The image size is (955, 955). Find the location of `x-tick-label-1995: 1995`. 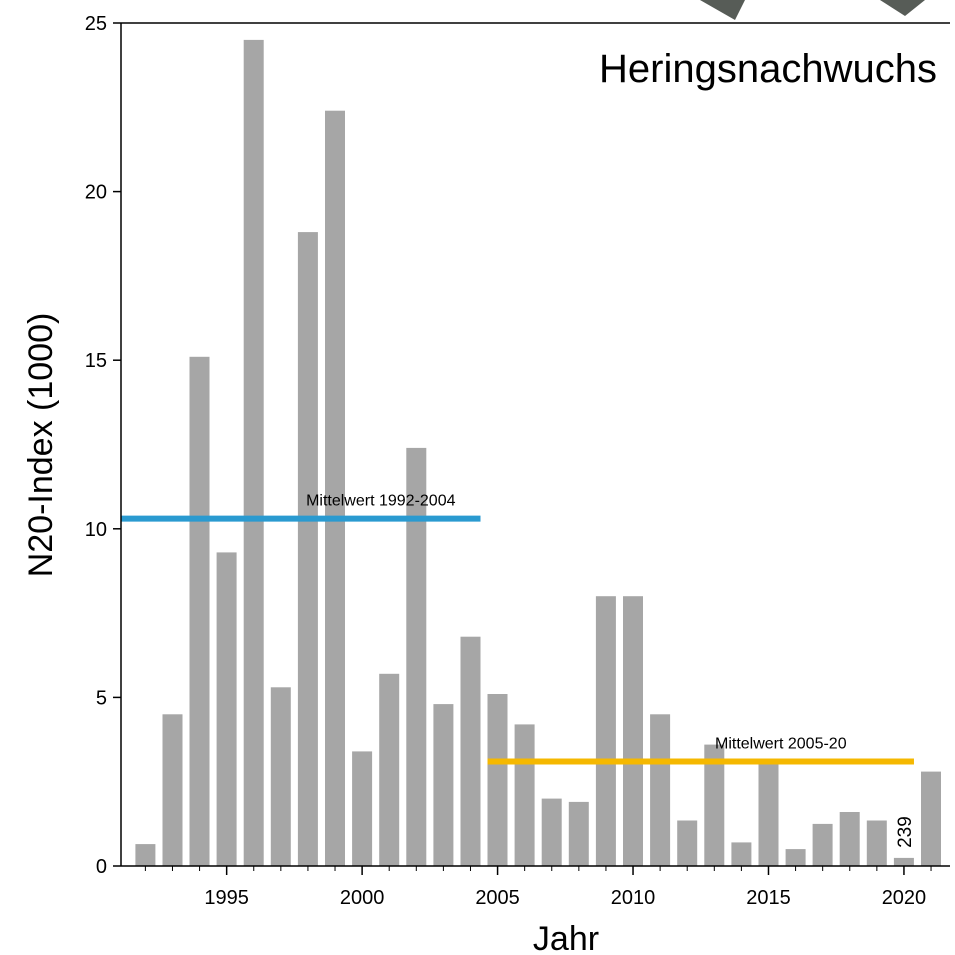

x-tick-label-1995: 1995 is located at coordinates (226, 898).